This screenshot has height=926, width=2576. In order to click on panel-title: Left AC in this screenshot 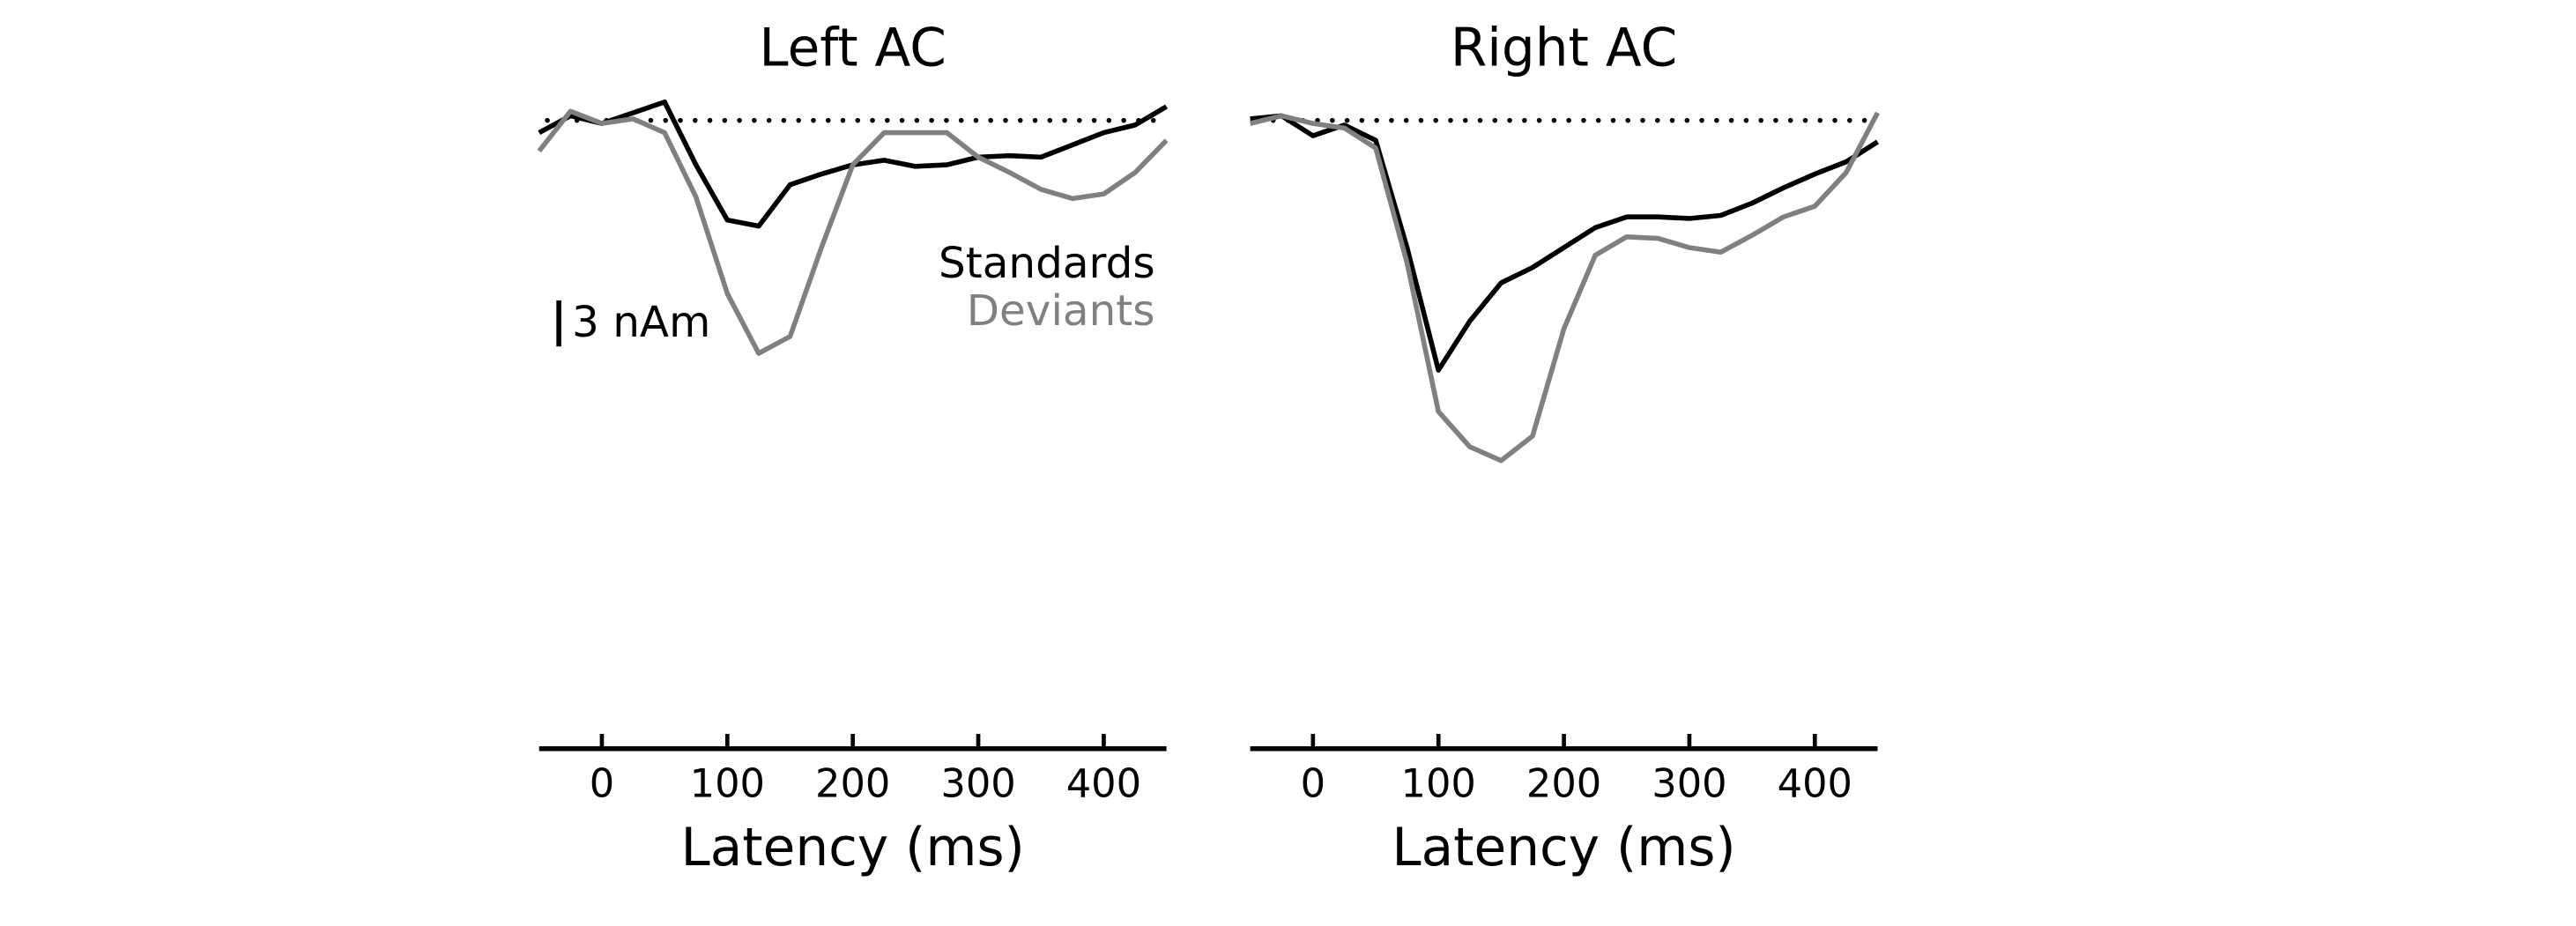, I will do `click(853, 48)`.